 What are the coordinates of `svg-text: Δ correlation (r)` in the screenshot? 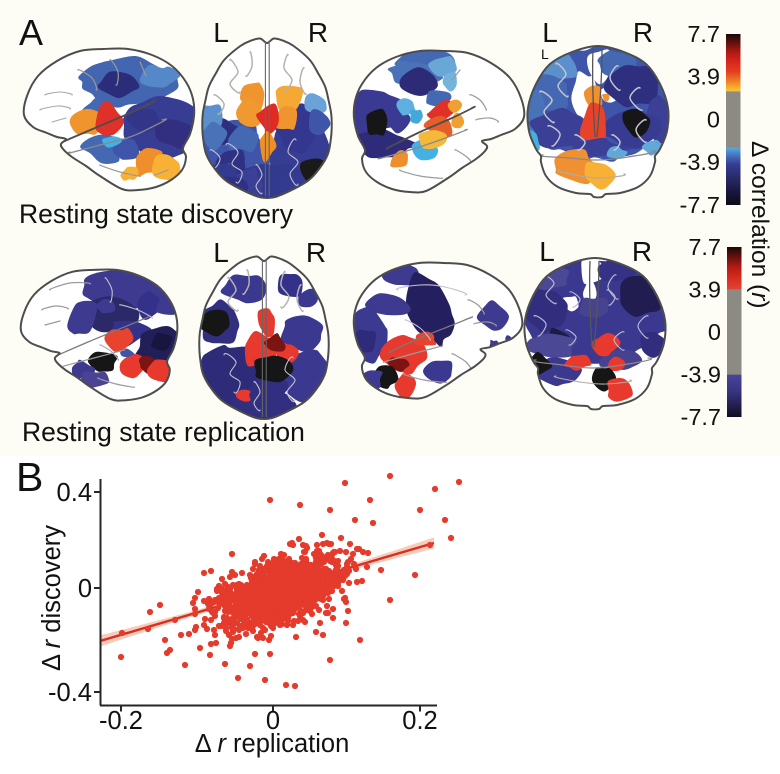 It's located at (759, 225).